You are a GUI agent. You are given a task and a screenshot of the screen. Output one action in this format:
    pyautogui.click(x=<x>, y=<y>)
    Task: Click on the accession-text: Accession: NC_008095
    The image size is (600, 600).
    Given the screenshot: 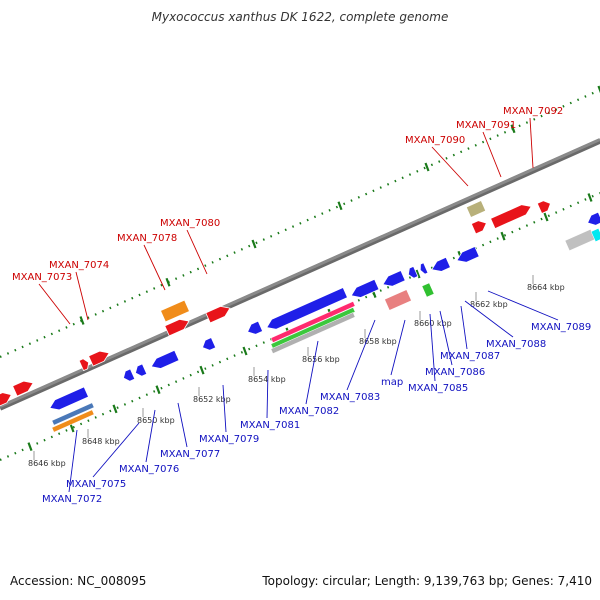 What is the action you would take?
    pyautogui.click(x=78, y=581)
    